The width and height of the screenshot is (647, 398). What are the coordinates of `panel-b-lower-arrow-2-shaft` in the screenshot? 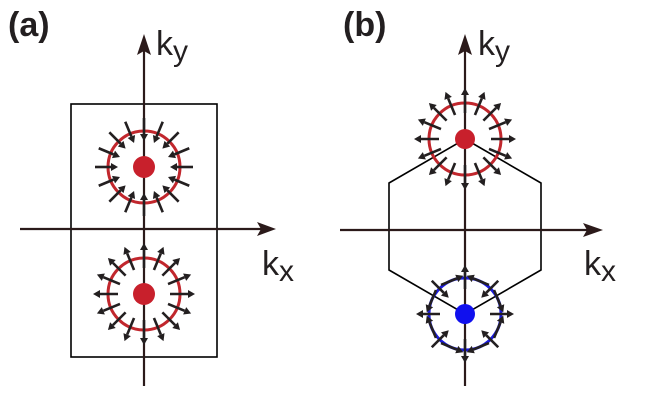 It's located at (492, 341).